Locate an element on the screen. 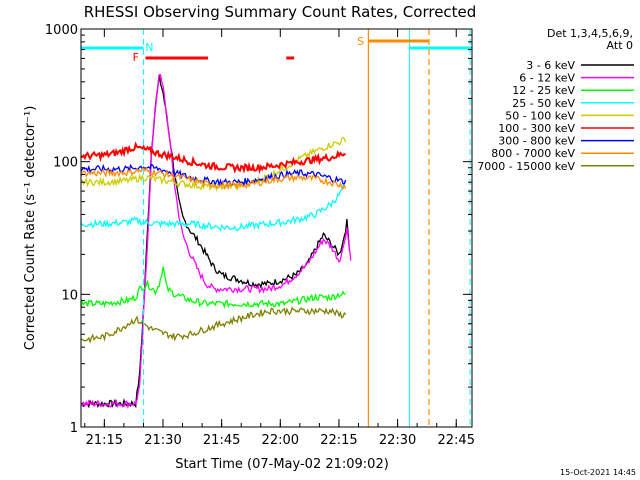 This screenshot has width=640, height=480. legend-header: Det 1,3,4,5,6,9, is located at coordinates (590, 33).